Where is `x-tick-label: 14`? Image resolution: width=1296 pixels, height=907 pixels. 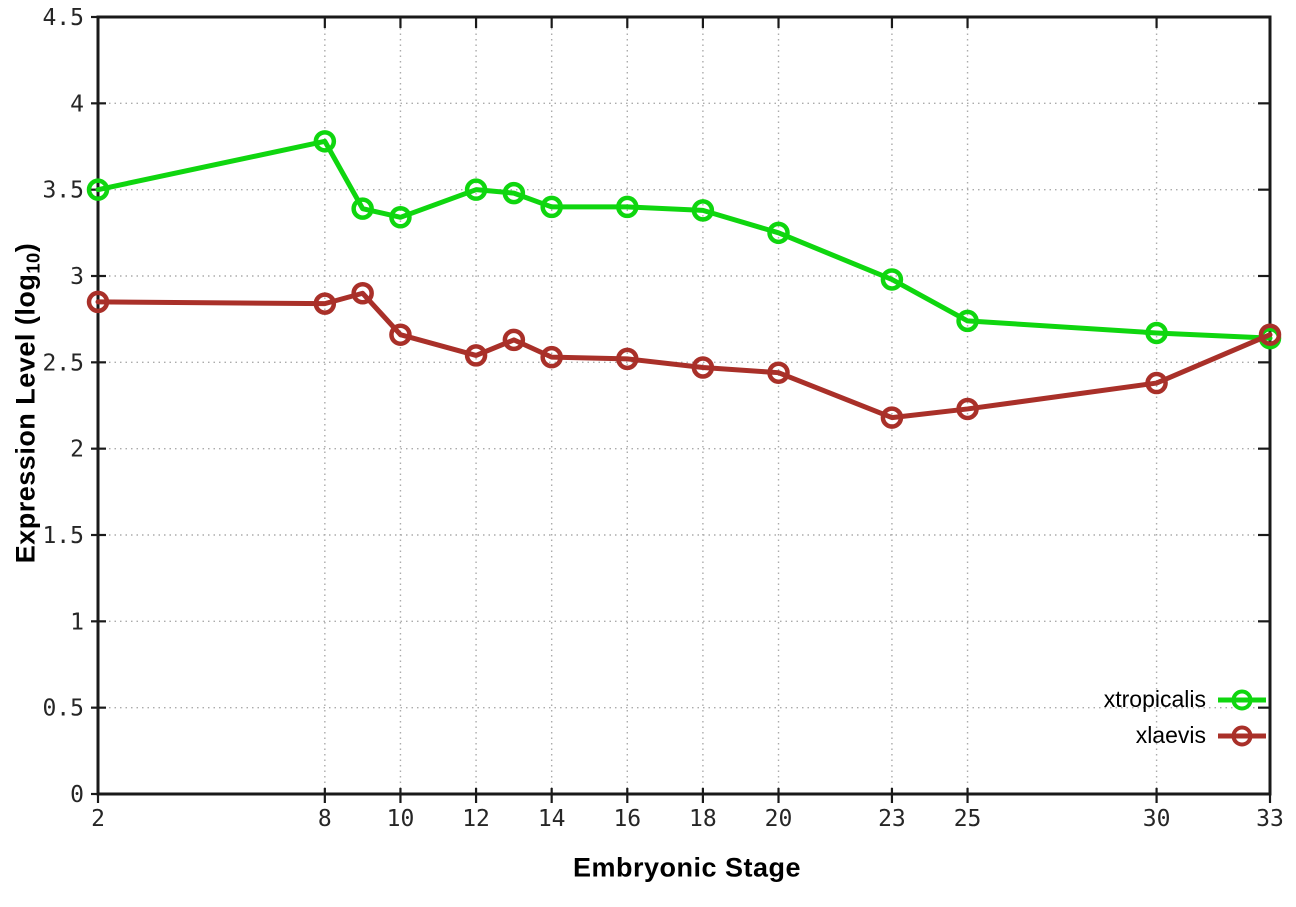
x-tick-label: 14 is located at coordinates (552, 819).